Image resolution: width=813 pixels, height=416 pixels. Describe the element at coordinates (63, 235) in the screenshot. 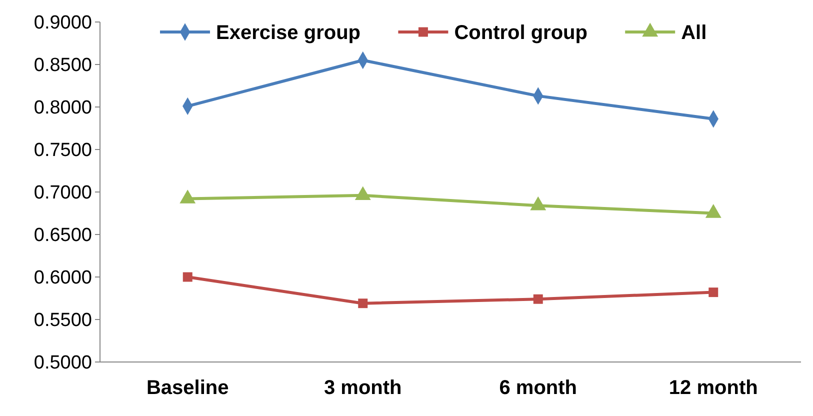

I see `y-tick-label: 0.6500` at that location.